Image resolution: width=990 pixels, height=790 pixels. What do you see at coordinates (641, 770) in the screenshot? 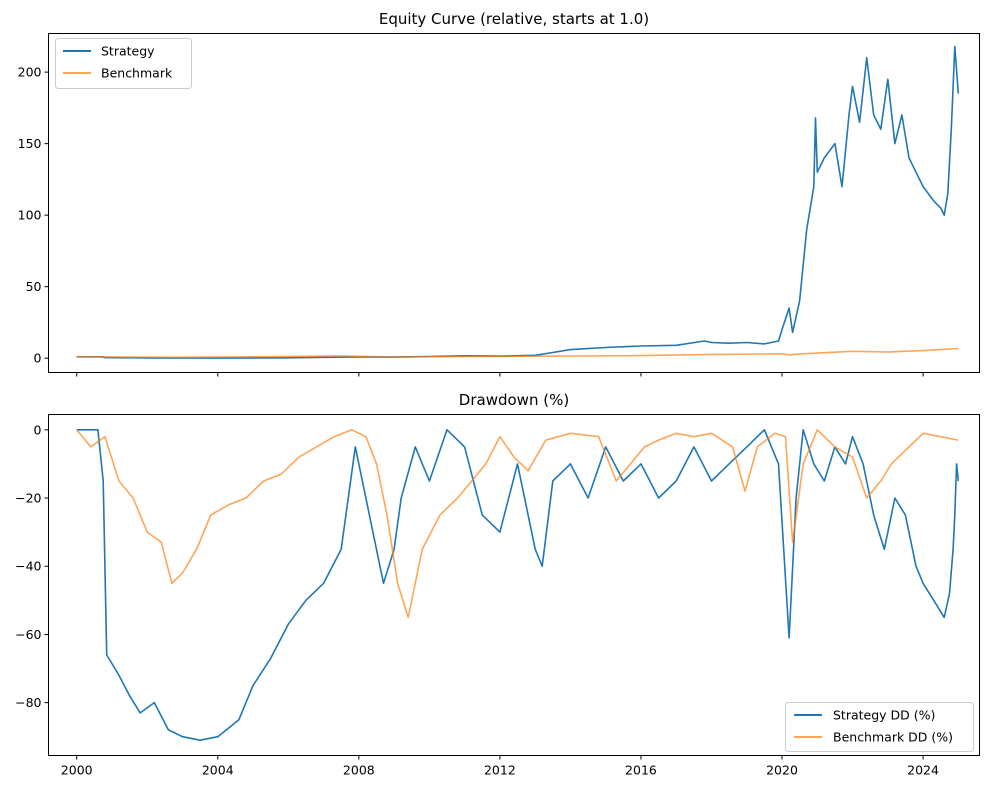
I see `drawdown-xtick-label: 2016` at bounding box center [641, 770].